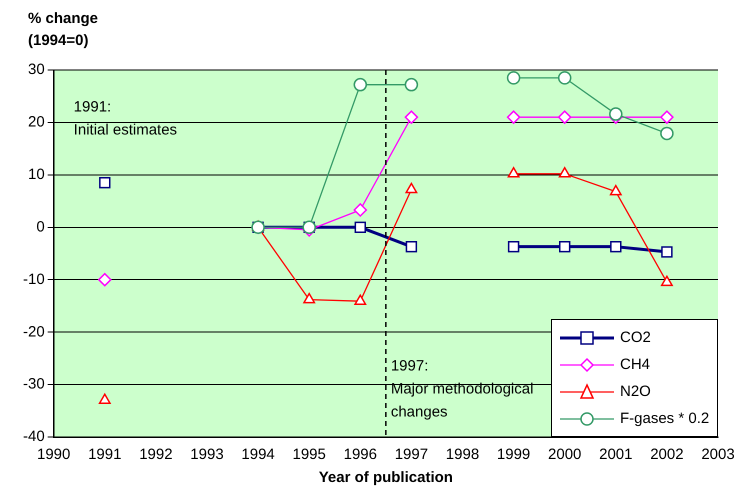 The width and height of the screenshot is (753, 489). Describe the element at coordinates (36, 69) in the screenshot. I see `y-tick-label: 30` at that location.